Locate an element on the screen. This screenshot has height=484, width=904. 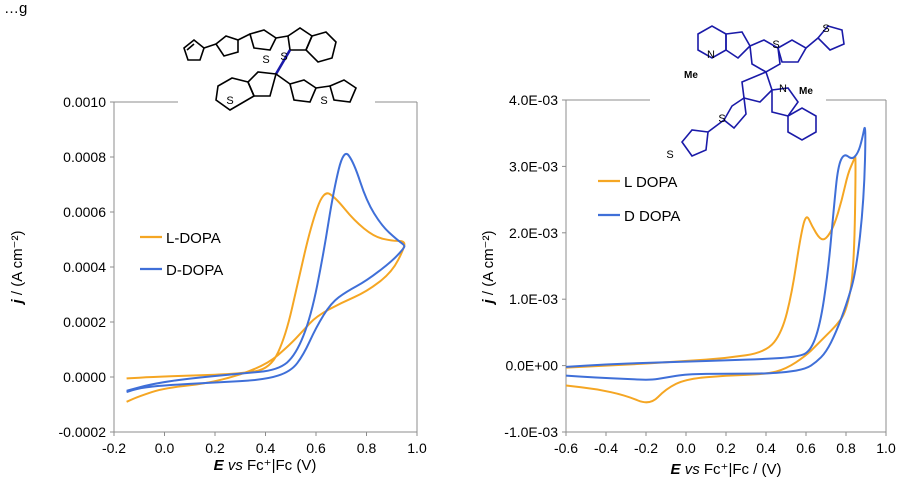
series-line-l-dopa is located at coordinates (266, 297).